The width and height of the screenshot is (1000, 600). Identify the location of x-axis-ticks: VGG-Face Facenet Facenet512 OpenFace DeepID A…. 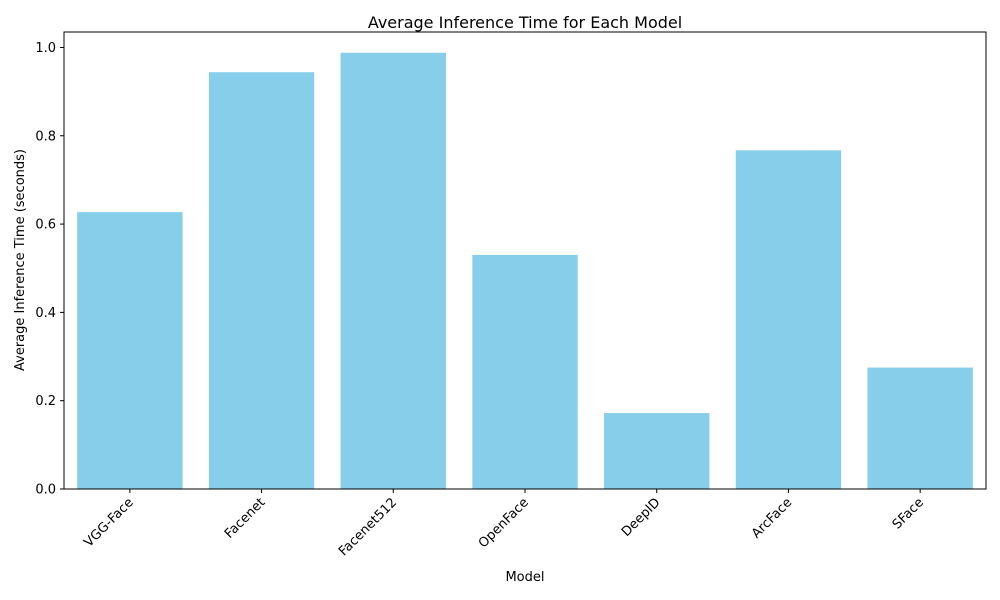
(504, 524).